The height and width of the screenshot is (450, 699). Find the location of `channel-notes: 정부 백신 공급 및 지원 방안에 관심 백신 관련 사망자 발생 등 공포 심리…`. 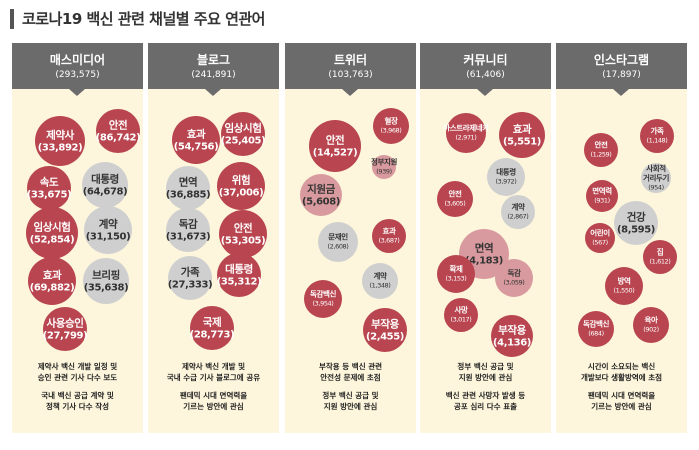

channel-notes: 정부 백신 공급 및 지원 방안에 관심 백신 관련 사망자 발생 등 공포 심리… is located at coordinates (485, 386).